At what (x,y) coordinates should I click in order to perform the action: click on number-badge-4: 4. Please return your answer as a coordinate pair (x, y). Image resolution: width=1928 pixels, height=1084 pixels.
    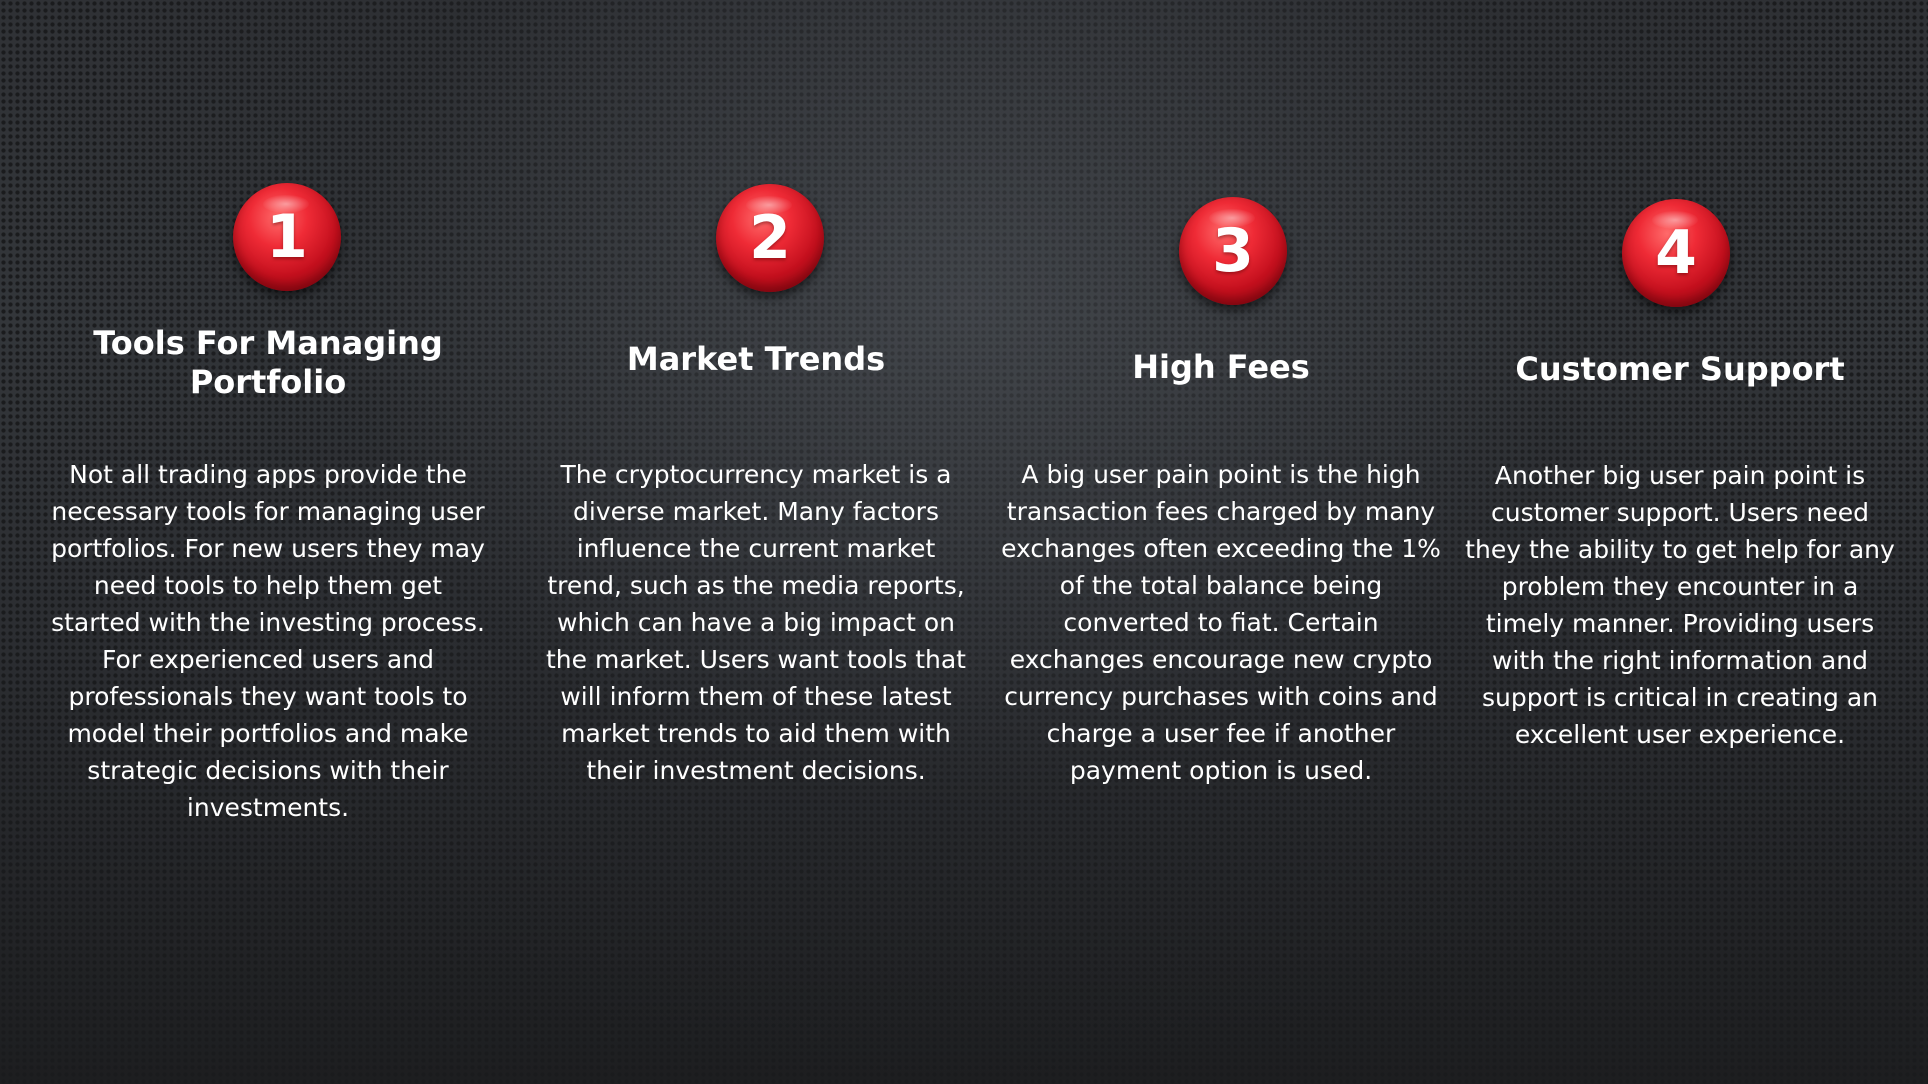
    Looking at the image, I should click on (1676, 253).